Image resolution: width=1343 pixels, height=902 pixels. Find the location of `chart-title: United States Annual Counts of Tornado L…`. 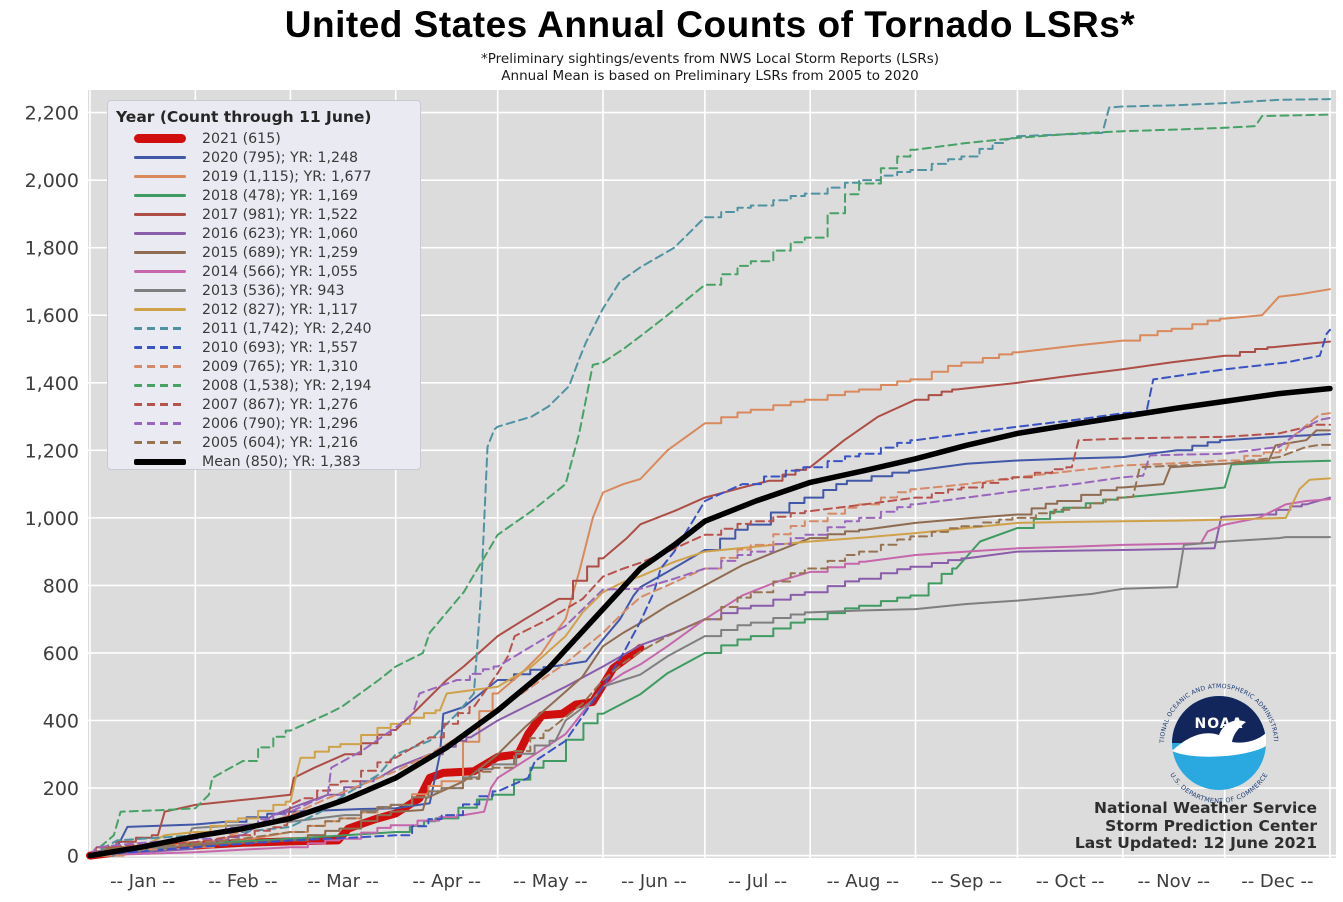

chart-title: United States Annual Counts of Tornado L… is located at coordinates (710, 24).